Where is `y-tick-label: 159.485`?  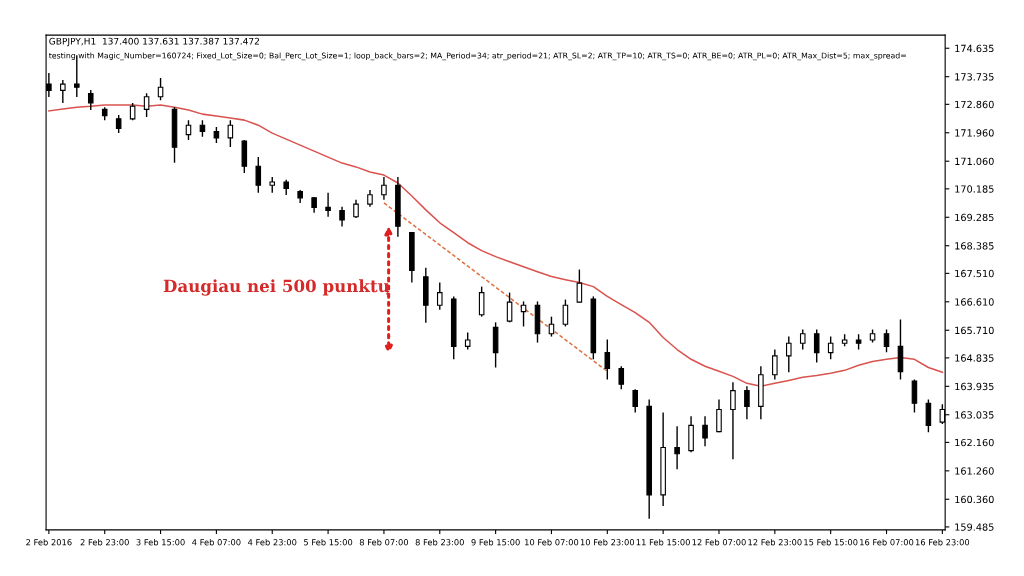 y-tick-label: 159.485 is located at coordinates (974, 527).